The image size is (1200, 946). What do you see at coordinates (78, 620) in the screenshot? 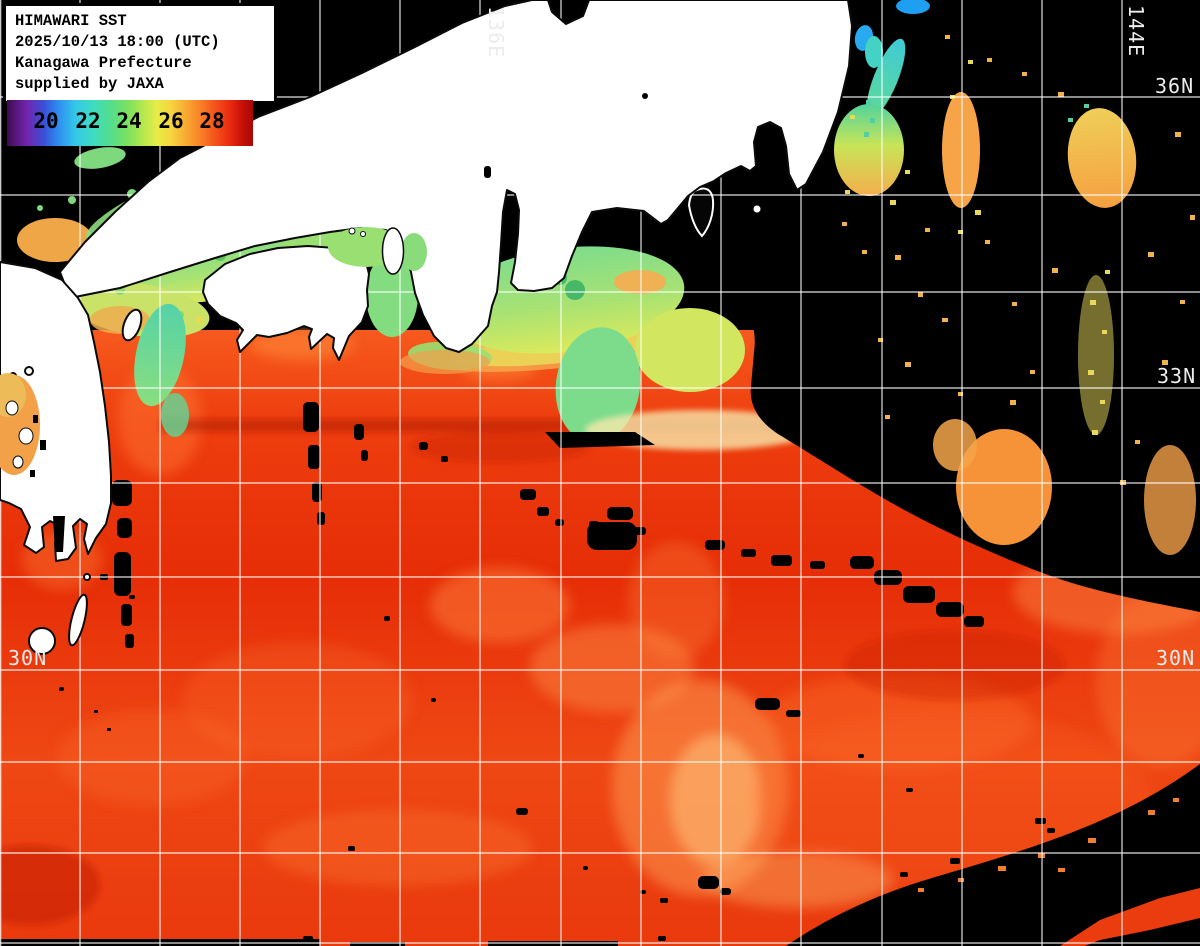
I see `island-tanegashima` at bounding box center [78, 620].